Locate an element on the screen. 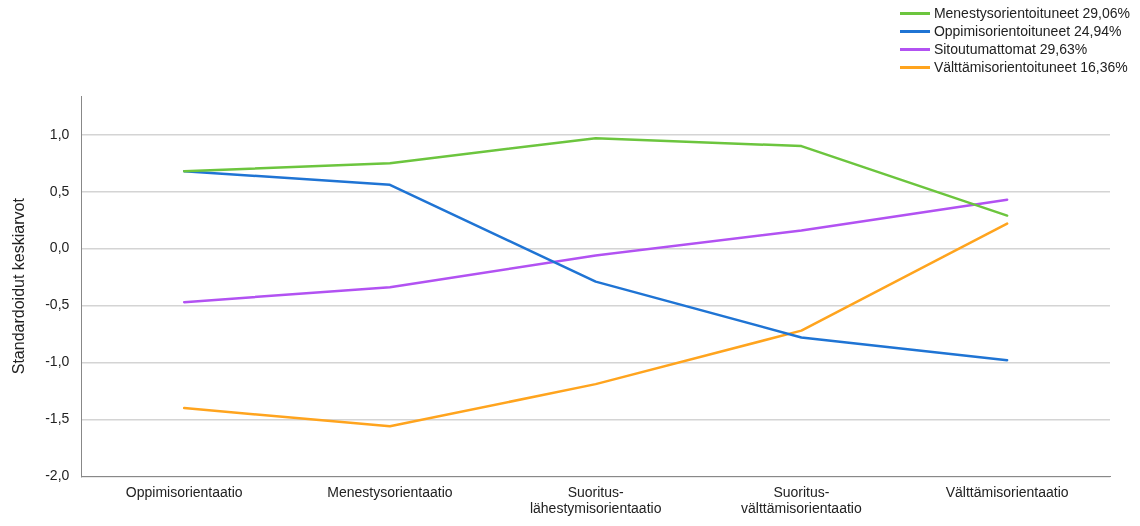 The height and width of the screenshot is (526, 1140). y-tick-label: 0,5 is located at coordinates (59, 190).